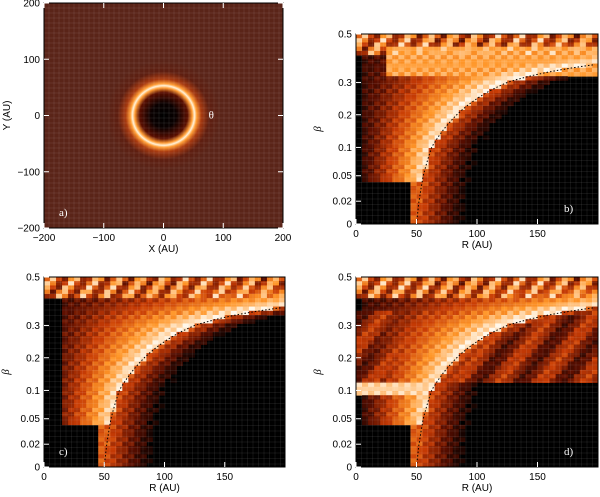  What do you see at coordinates (345, 148) in the screenshot?
I see `y-tick-label: 0.1` at bounding box center [345, 148].